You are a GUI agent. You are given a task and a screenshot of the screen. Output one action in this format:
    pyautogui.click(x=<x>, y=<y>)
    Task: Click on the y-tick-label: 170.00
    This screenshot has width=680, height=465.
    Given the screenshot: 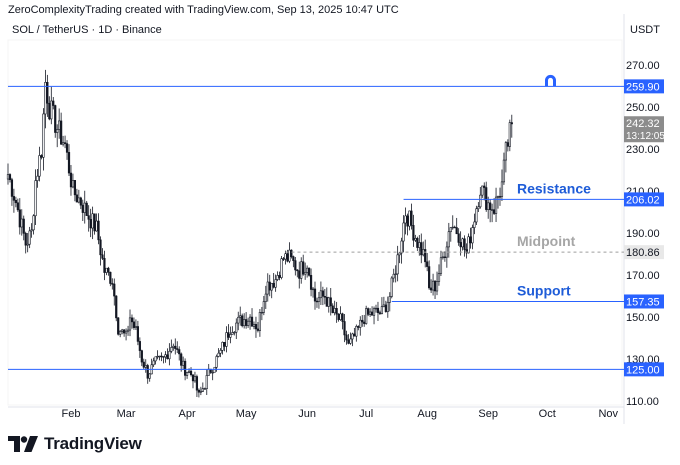 What is the action you would take?
    pyautogui.click(x=643, y=276)
    